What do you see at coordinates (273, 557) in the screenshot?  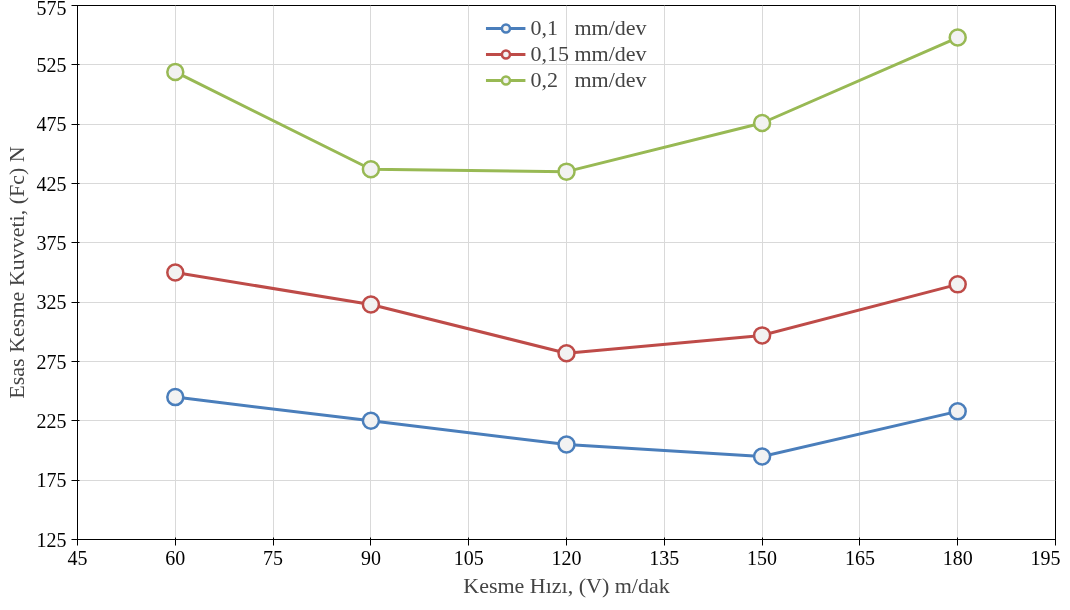 I see `x-tick-label: 75` at bounding box center [273, 557].